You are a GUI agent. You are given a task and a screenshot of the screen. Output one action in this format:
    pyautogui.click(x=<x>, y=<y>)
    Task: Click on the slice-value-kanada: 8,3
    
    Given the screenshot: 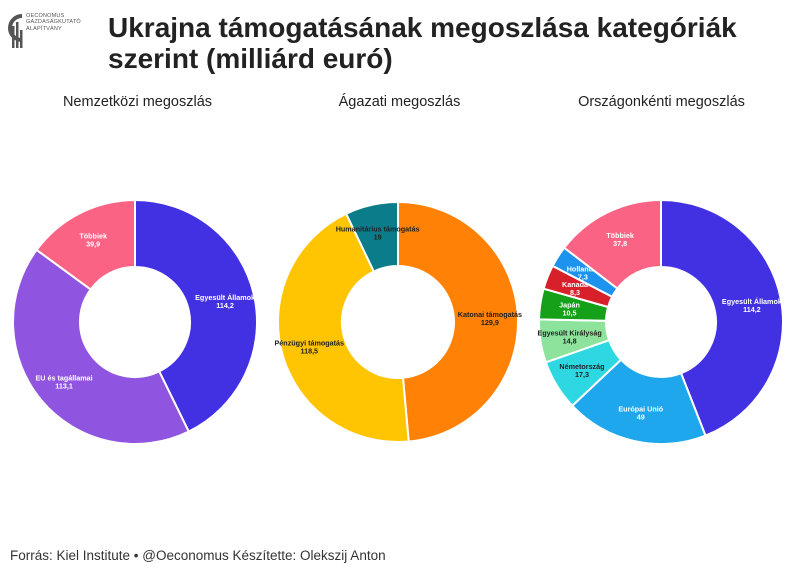 What is the action you would take?
    pyautogui.click(x=575, y=292)
    